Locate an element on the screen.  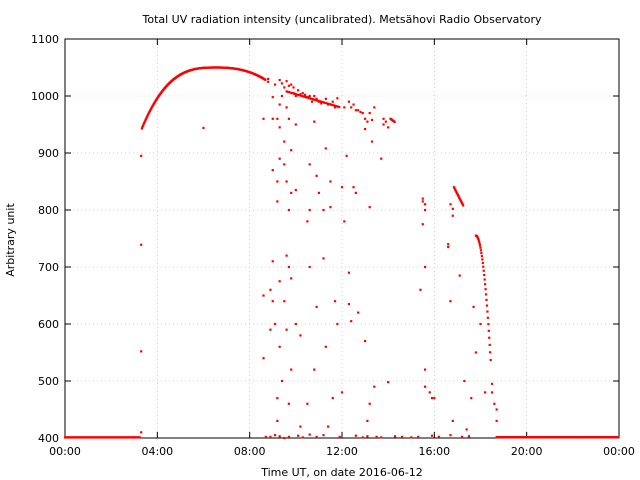
x-tick-label: 16:00 is located at coordinates (434, 451).